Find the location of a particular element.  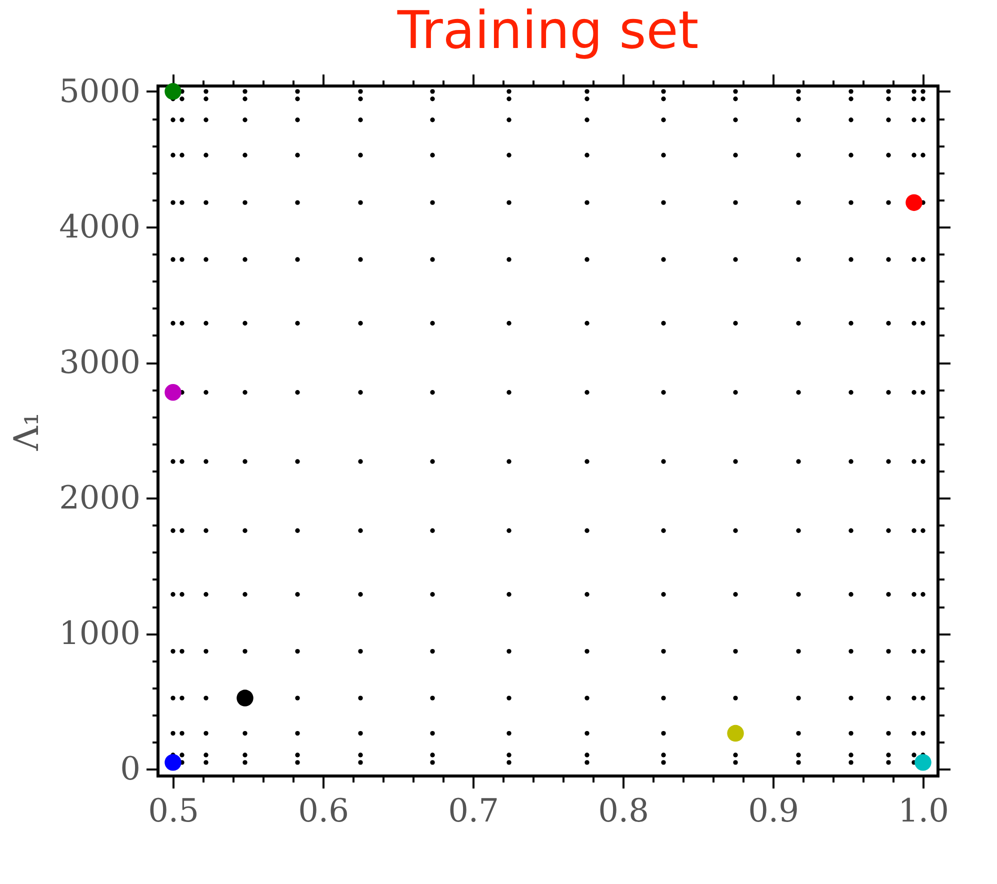

y-tick-label: 5000 is located at coordinates (99, 91).